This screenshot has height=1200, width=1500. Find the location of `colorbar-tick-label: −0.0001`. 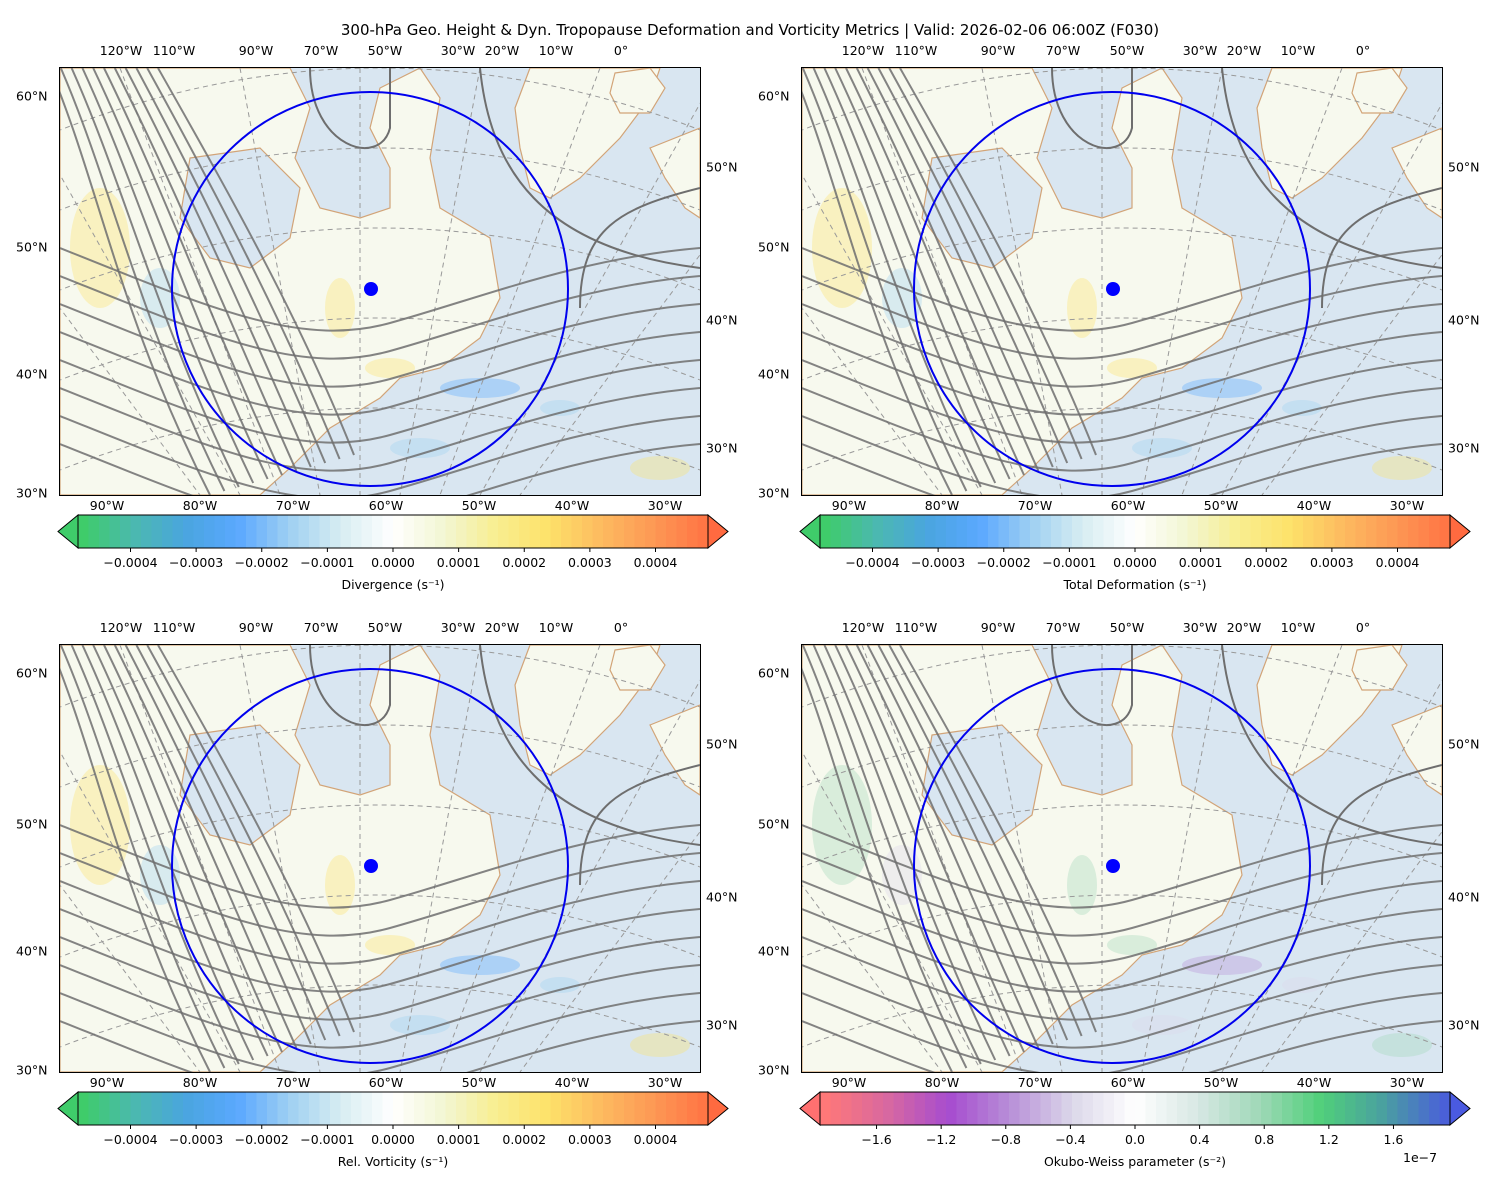

colorbar-tick-label: −0.0001 is located at coordinates (327, 1139).